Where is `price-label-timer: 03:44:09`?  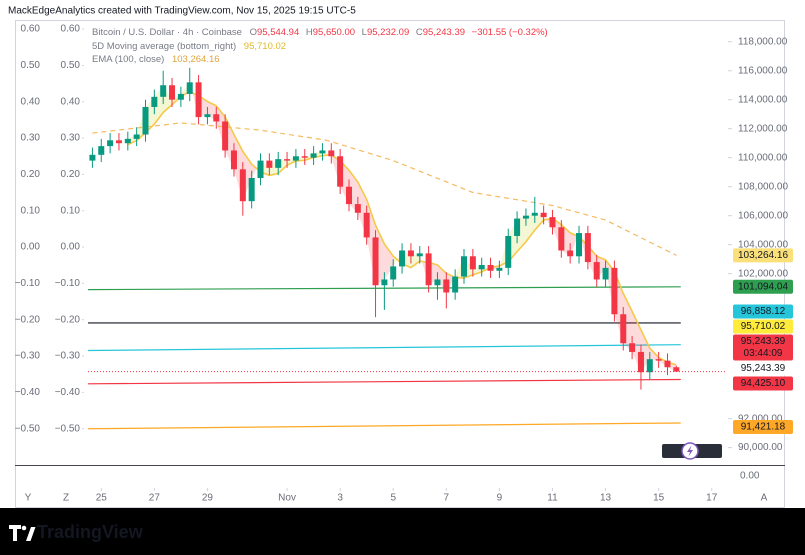 price-label-timer: 03:44:09 is located at coordinates (763, 353).